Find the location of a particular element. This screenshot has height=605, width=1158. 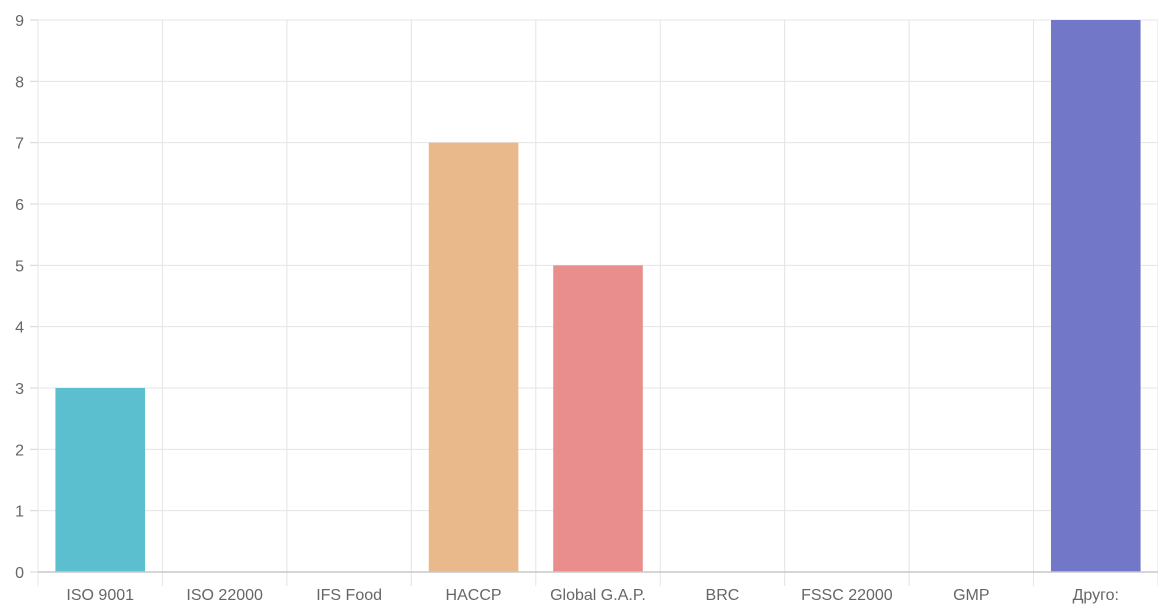

y-tick-label: 0 is located at coordinates (19, 573).